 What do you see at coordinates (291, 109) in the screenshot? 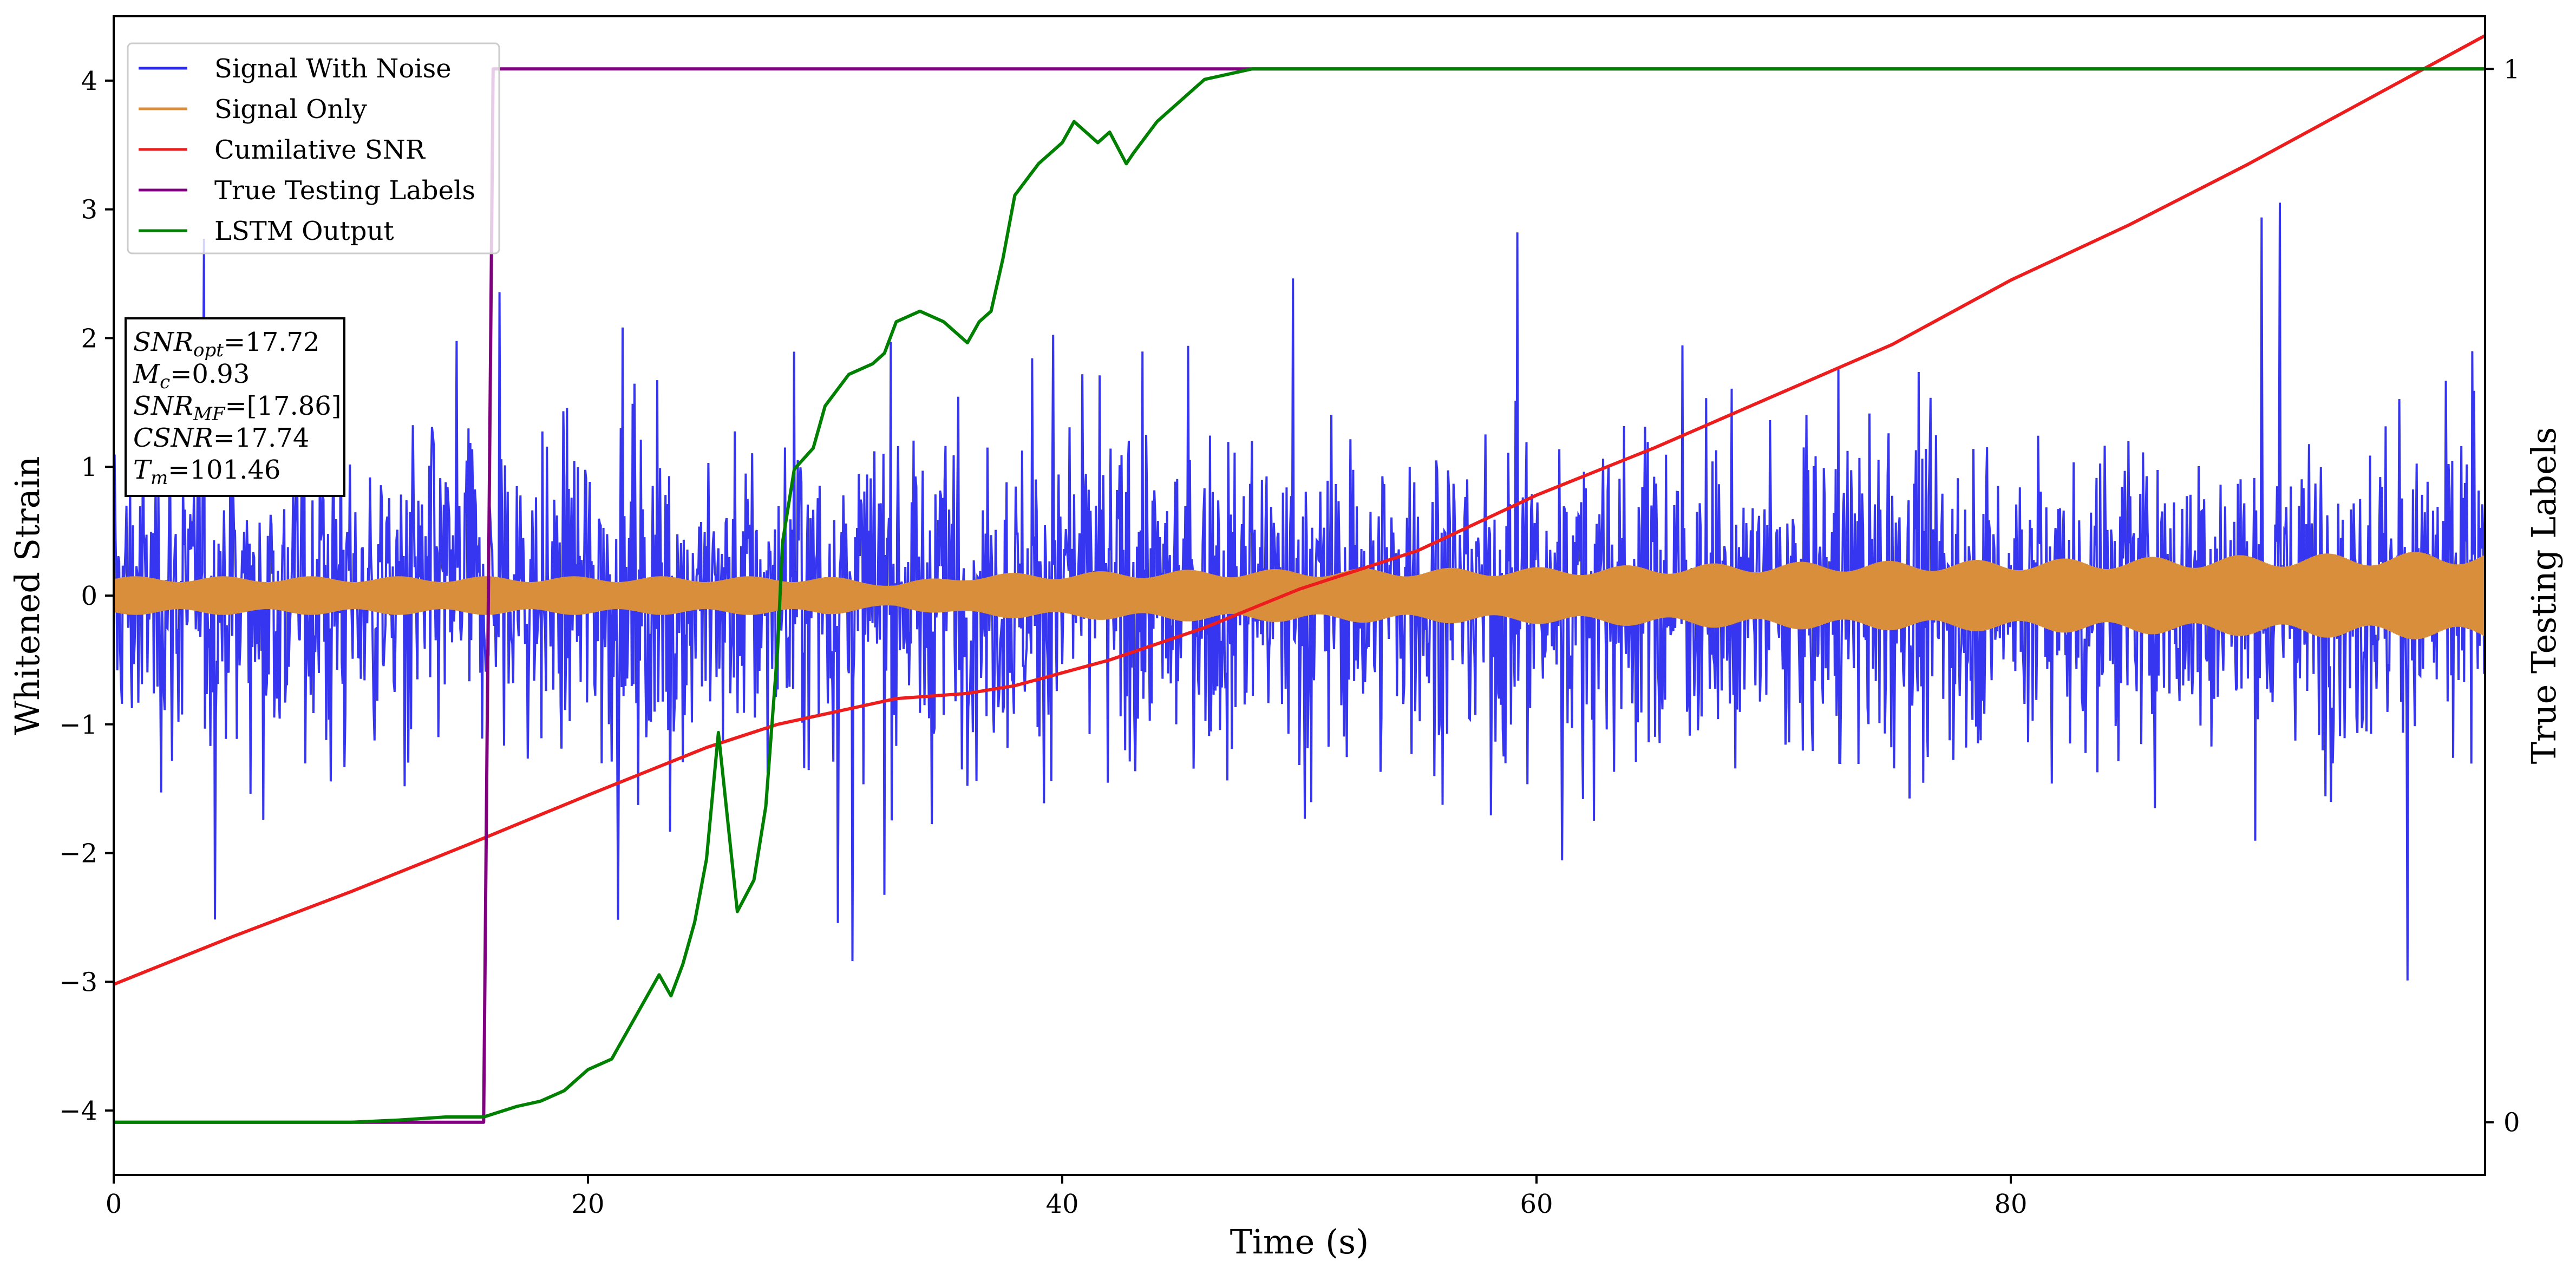
I see `legend-entry: Signal Only` at bounding box center [291, 109].